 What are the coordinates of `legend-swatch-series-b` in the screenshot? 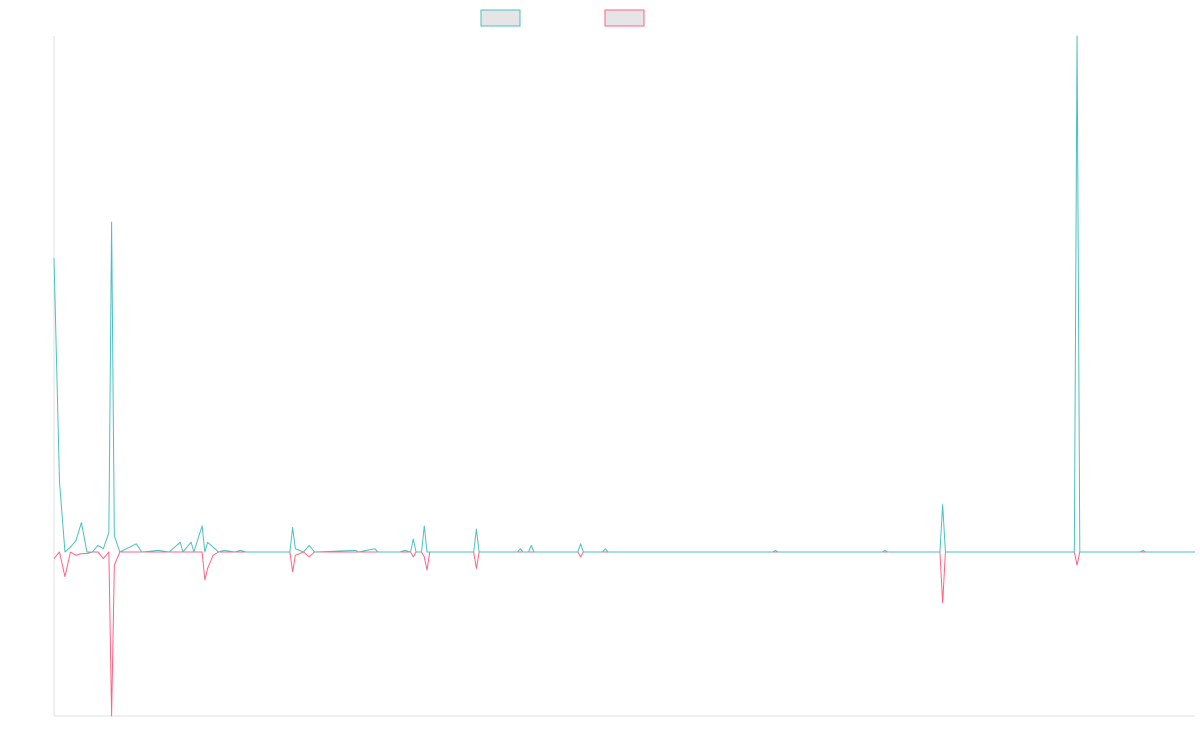 It's located at (624, 18).